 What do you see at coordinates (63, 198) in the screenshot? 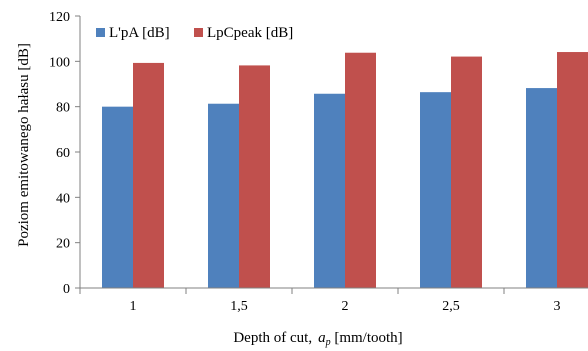
I see `y-tick-label: 40` at bounding box center [63, 198].